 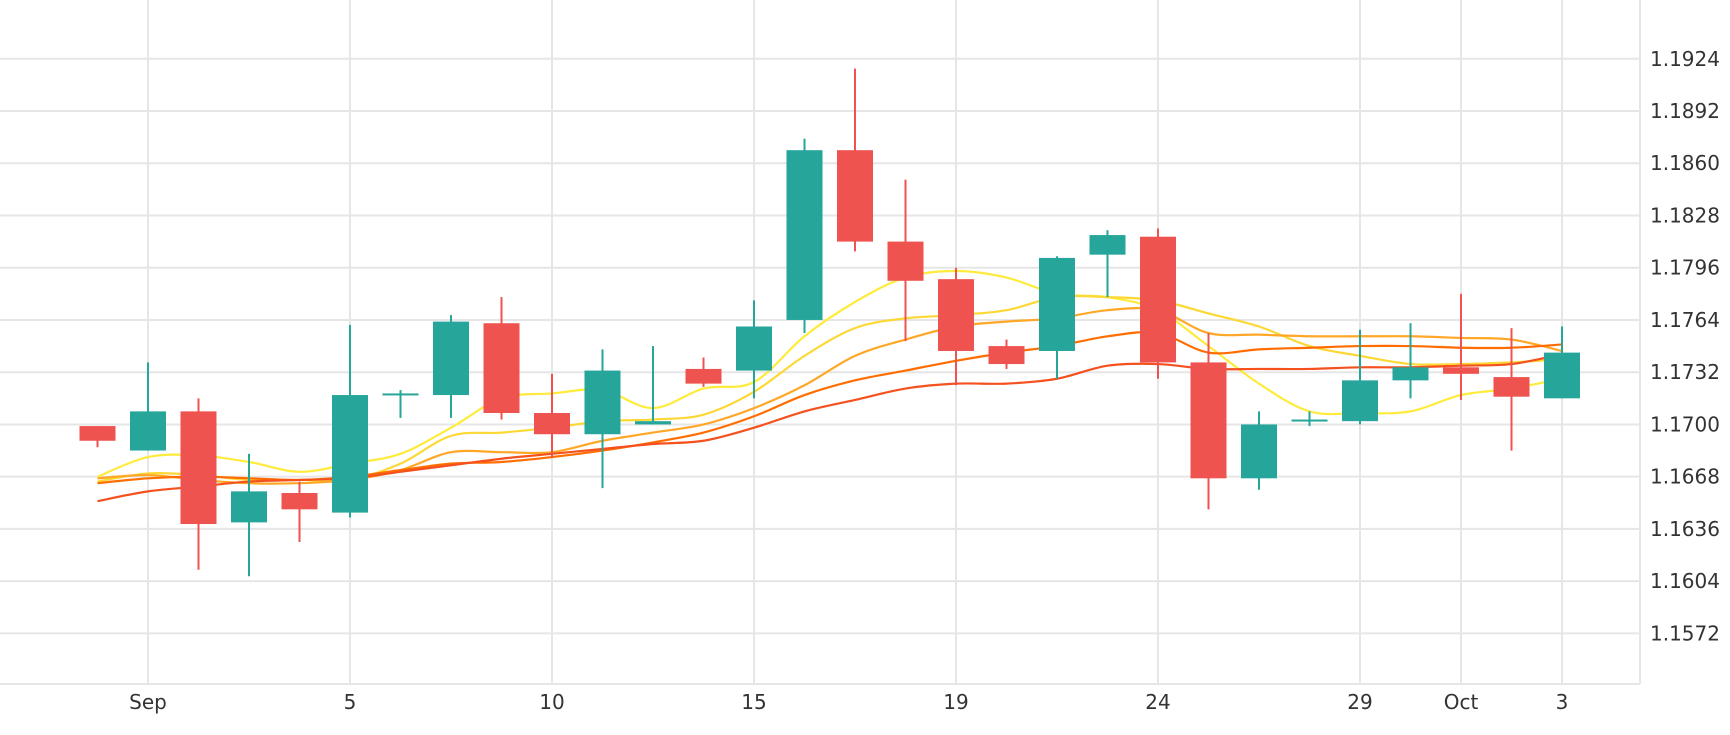 I want to click on x-tick-label: 10, so click(x=551, y=702).